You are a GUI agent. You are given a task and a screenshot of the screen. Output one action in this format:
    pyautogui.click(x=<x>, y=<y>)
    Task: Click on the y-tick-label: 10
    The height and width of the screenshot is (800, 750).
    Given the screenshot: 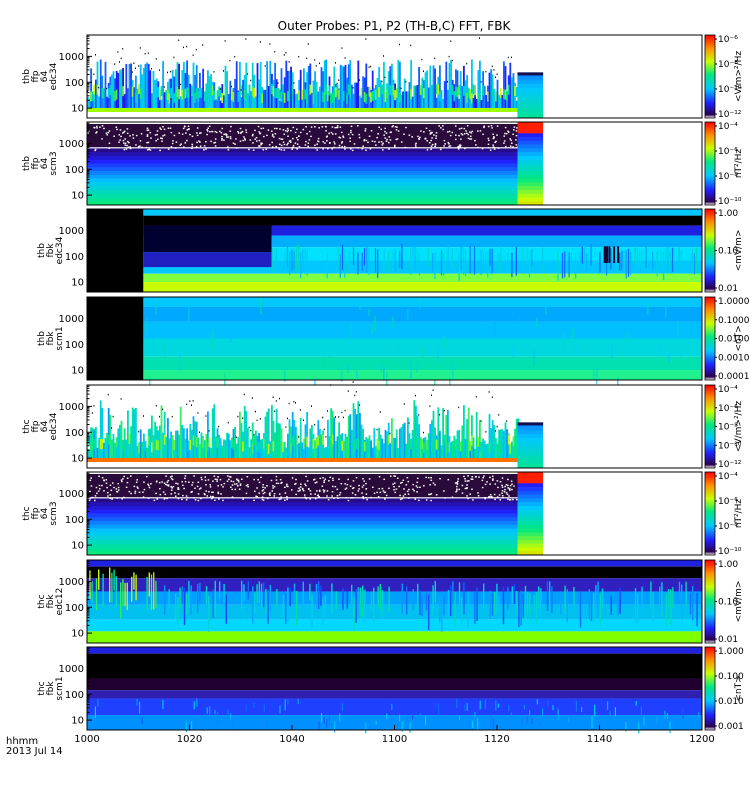 What is the action you would take?
    pyautogui.click(x=77, y=196)
    